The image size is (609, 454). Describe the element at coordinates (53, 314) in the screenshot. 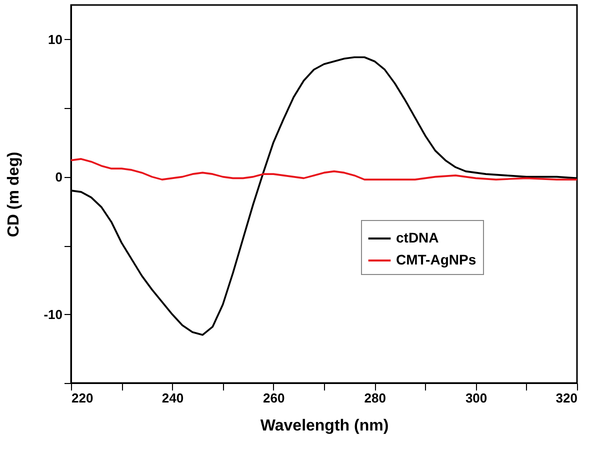

I see `y-tick-label: -10` at that location.